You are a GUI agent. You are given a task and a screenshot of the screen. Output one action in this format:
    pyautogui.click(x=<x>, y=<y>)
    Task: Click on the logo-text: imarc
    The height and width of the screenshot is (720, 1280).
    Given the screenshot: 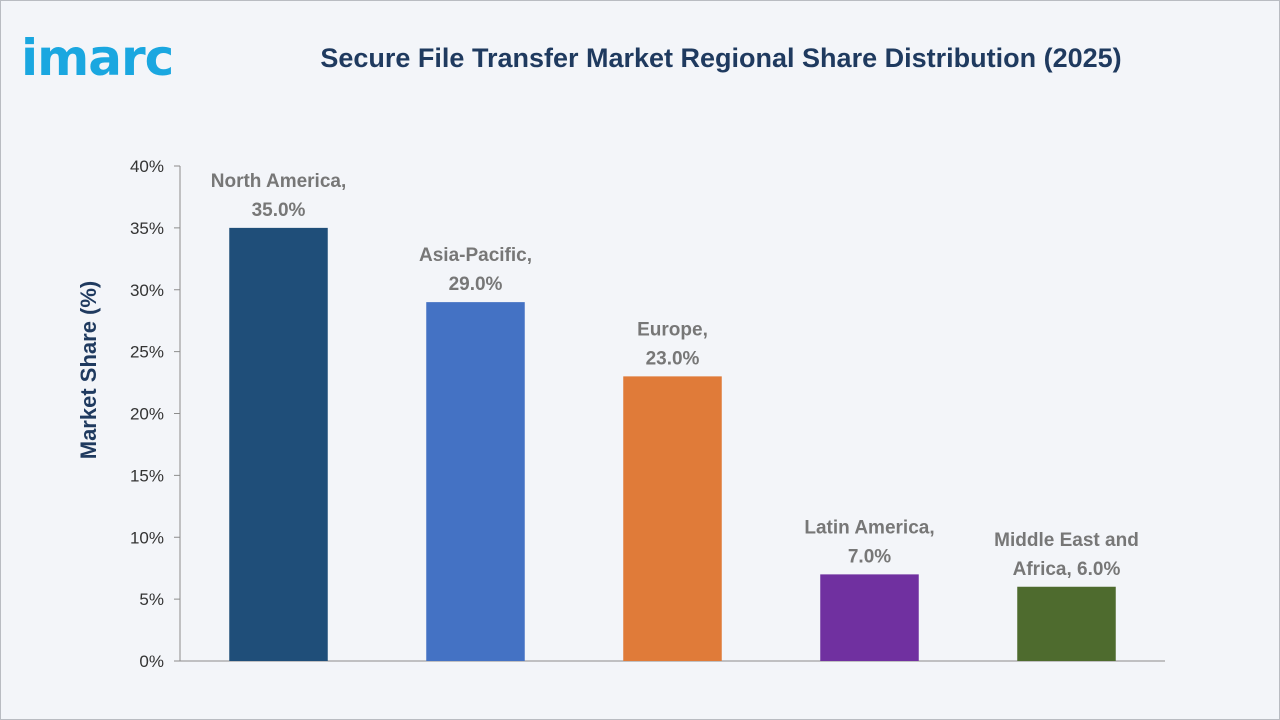 What is the action you would take?
    pyautogui.click(x=97, y=58)
    